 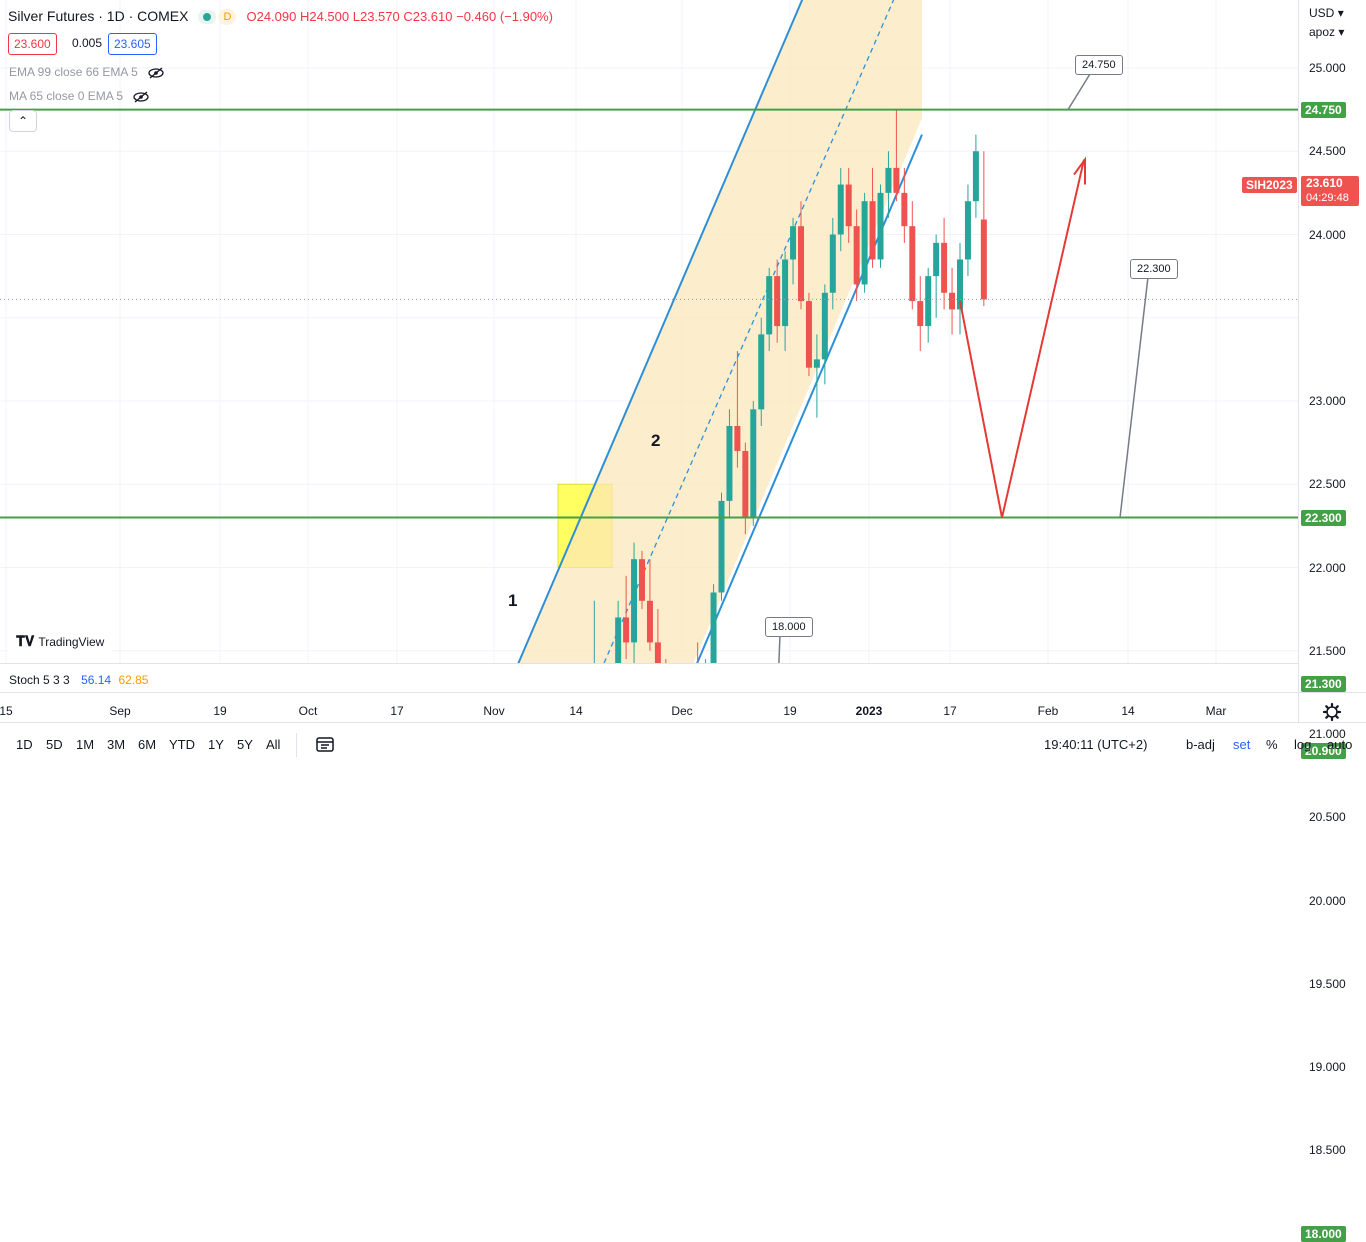 I want to click on indicator-ma: MA 65 close 0 EMA 5, so click(x=79, y=96).